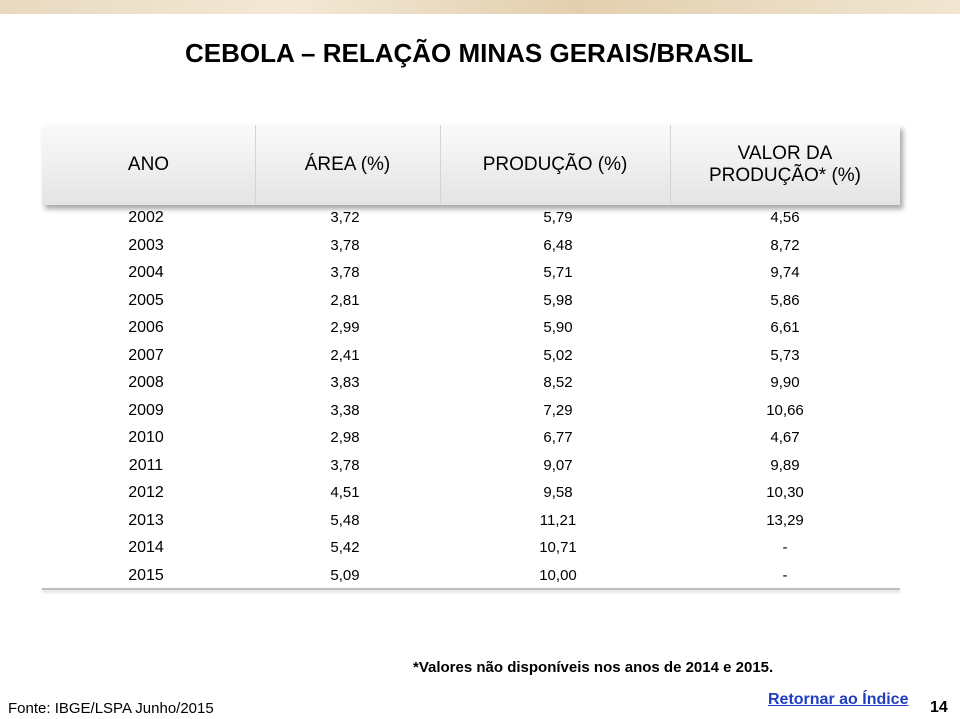 The height and width of the screenshot is (719, 960). I want to click on table-cell: 8,72, so click(785, 245).